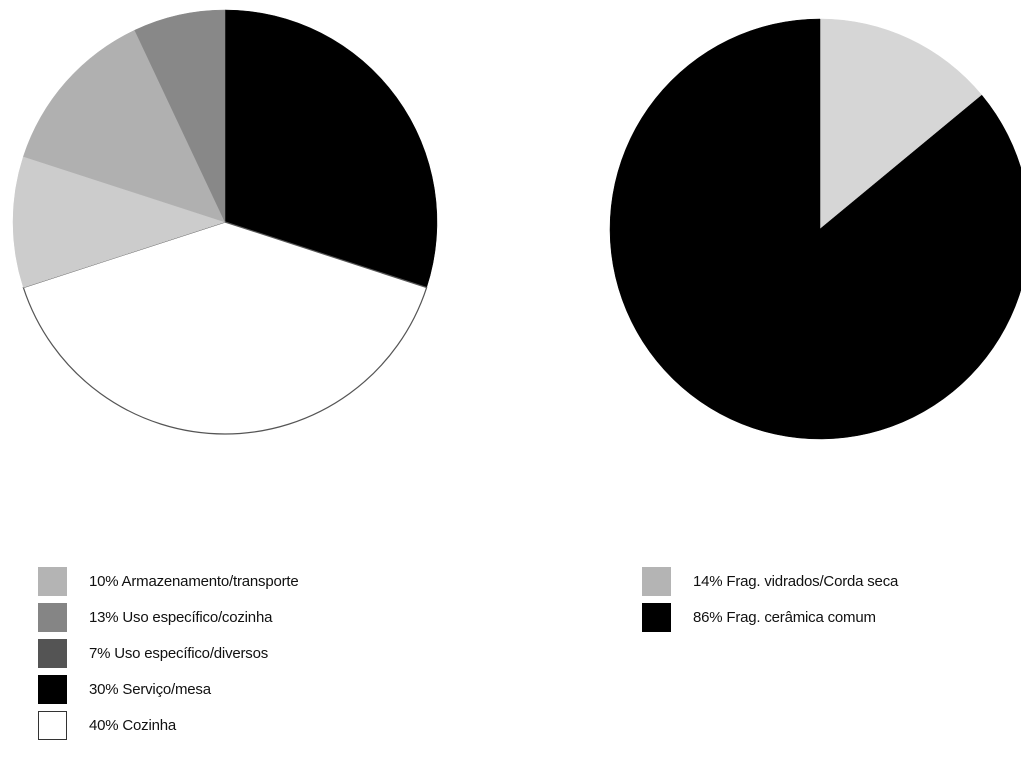 Image resolution: width=1021 pixels, height=757 pixels. I want to click on legend-label: 40% Cozinha, so click(133, 725).